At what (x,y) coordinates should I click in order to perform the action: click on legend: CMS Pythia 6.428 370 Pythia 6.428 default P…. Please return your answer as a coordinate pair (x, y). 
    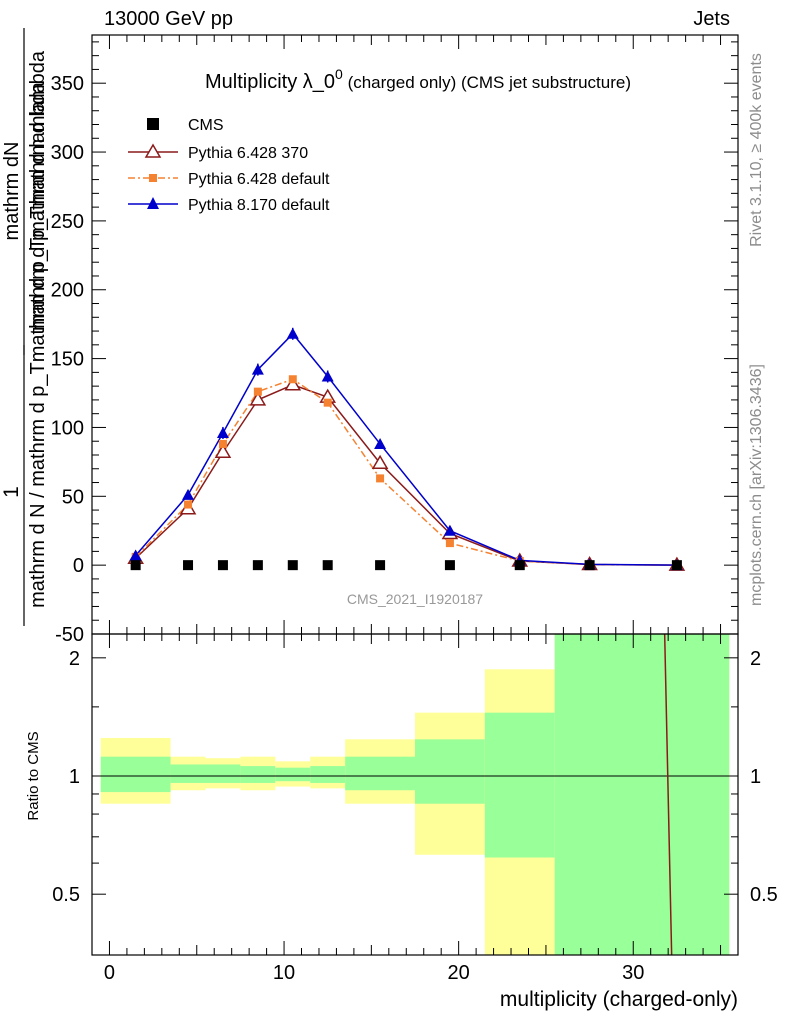
    Looking at the image, I should click on (229, 165).